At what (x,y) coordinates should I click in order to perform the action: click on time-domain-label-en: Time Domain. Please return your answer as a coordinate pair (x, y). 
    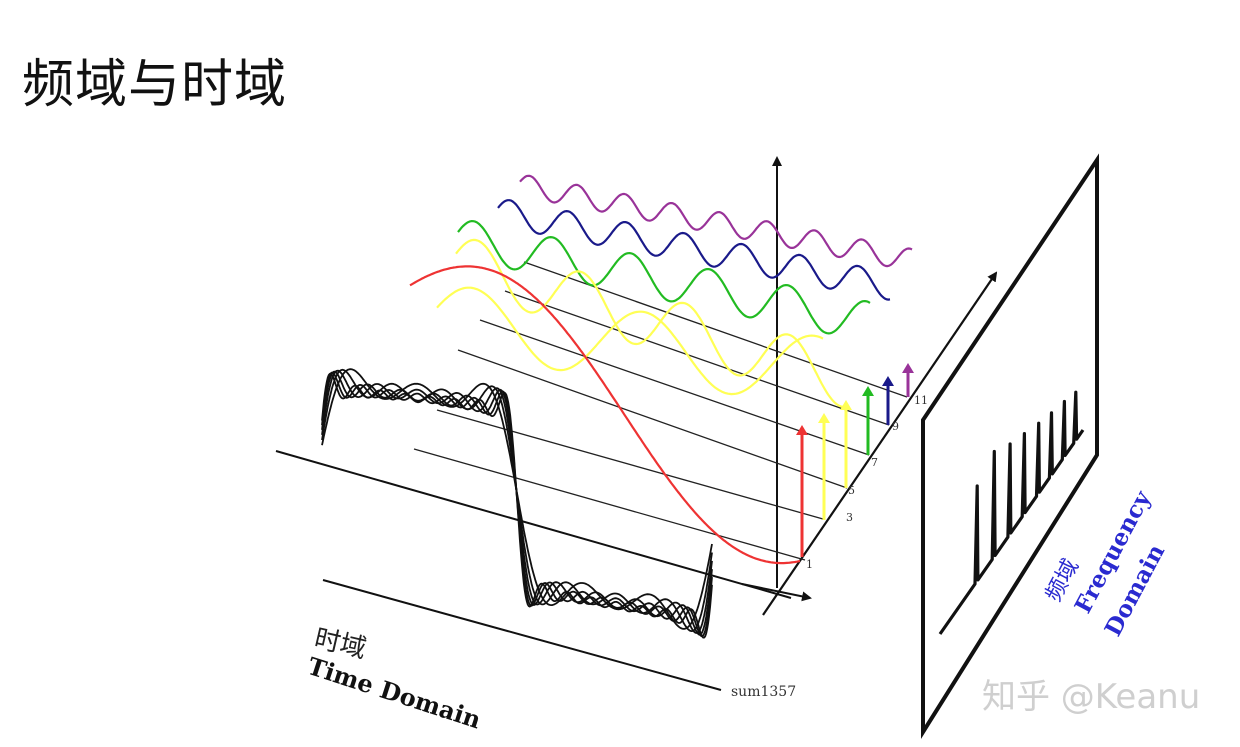
    Looking at the image, I should click on (394, 692).